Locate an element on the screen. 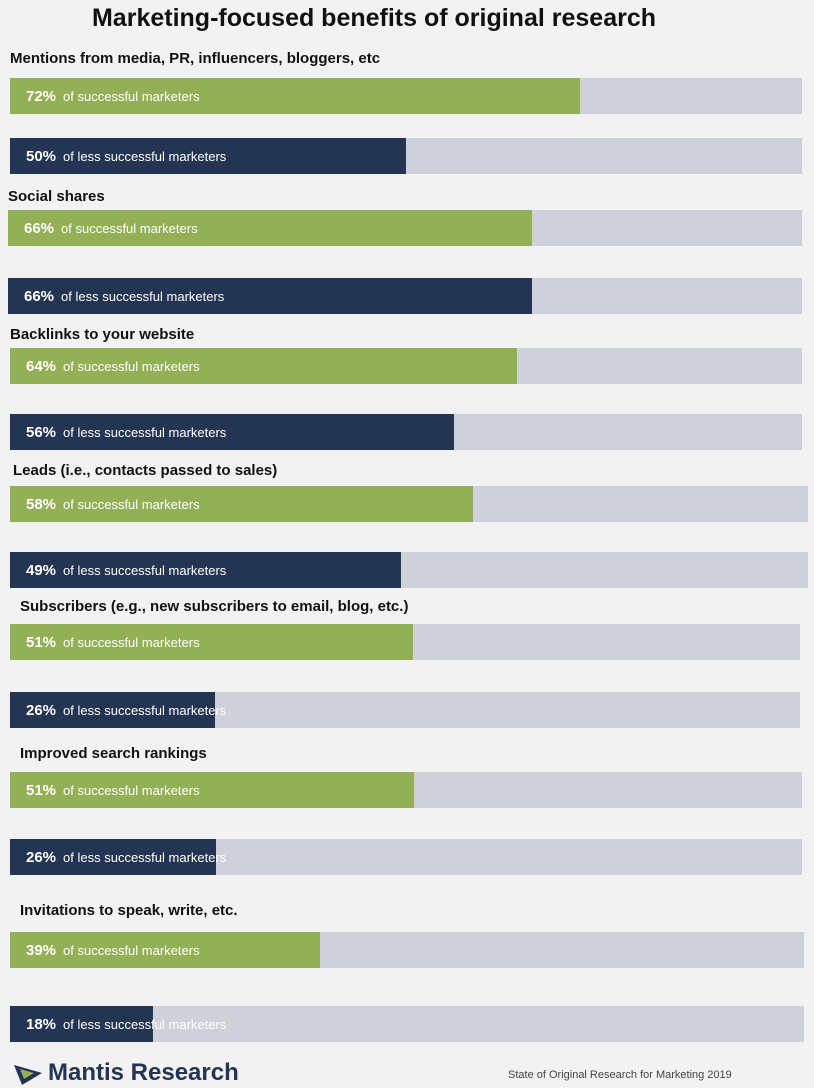 Image resolution: width=814 pixels, height=1088 pixels. mantis-research-logo: Mantis Research is located at coordinates (125, 1073).